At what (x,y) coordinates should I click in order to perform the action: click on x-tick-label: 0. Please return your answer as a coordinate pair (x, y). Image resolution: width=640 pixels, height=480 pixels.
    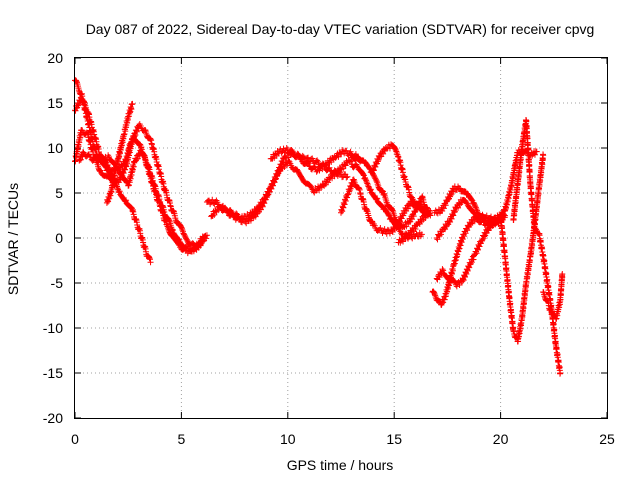
    Looking at the image, I should click on (75, 439).